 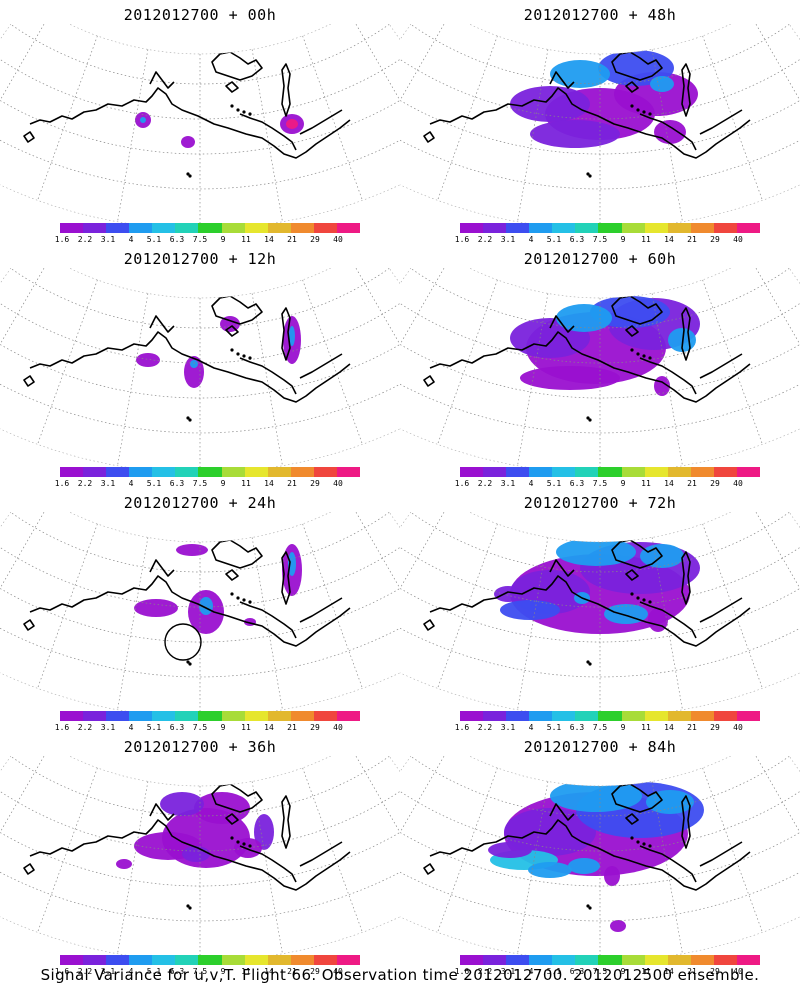 I want to click on colorbar-tick-label: 5.1, so click(x=154, y=971).